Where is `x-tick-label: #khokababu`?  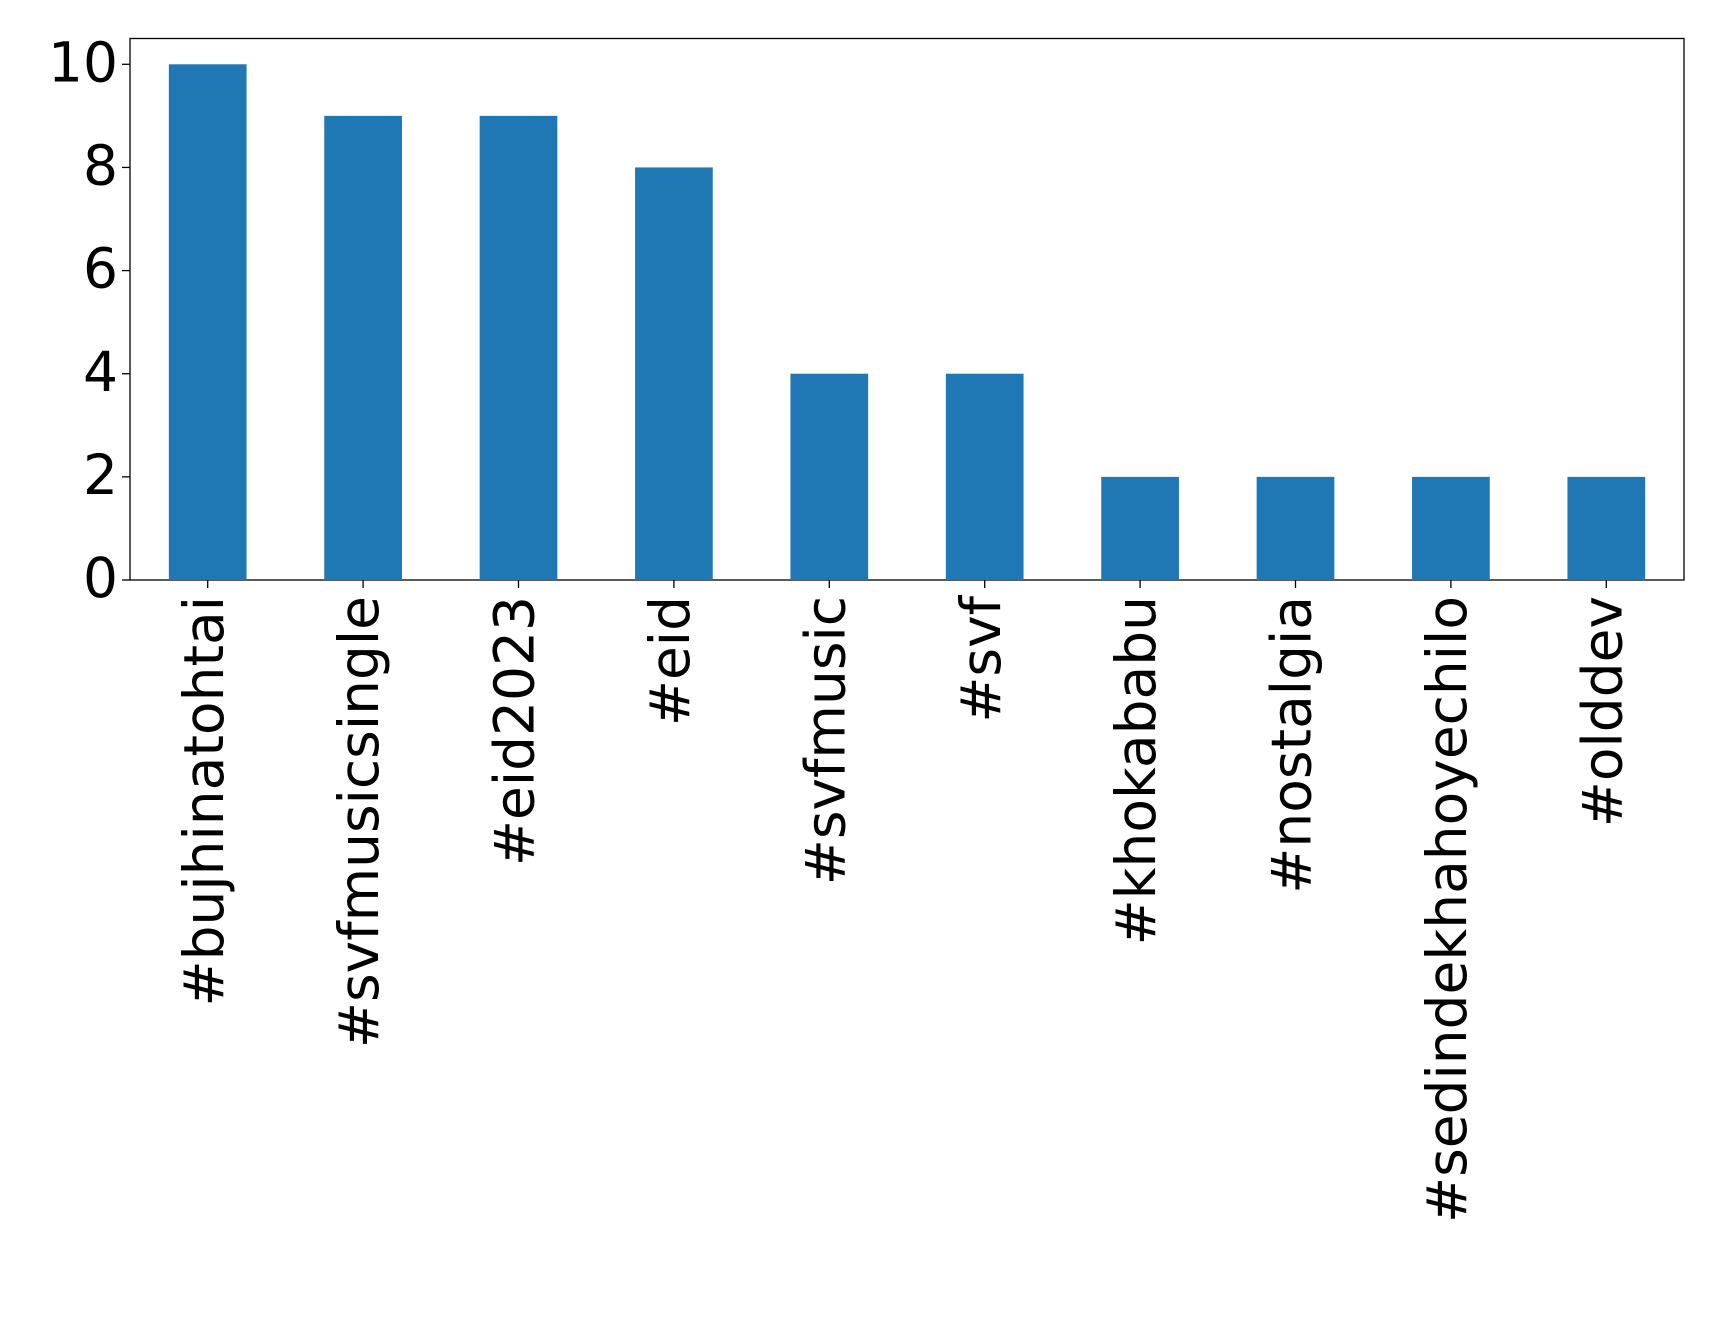
x-tick-label: #khokababu is located at coordinates (1136, 770).